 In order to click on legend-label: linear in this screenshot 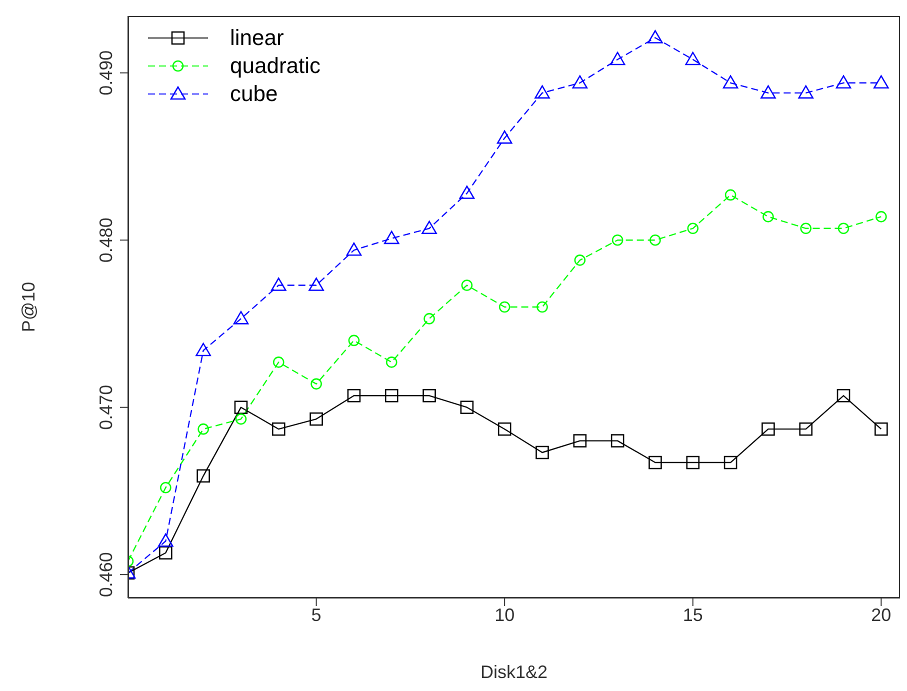, I will do `click(257, 38)`.